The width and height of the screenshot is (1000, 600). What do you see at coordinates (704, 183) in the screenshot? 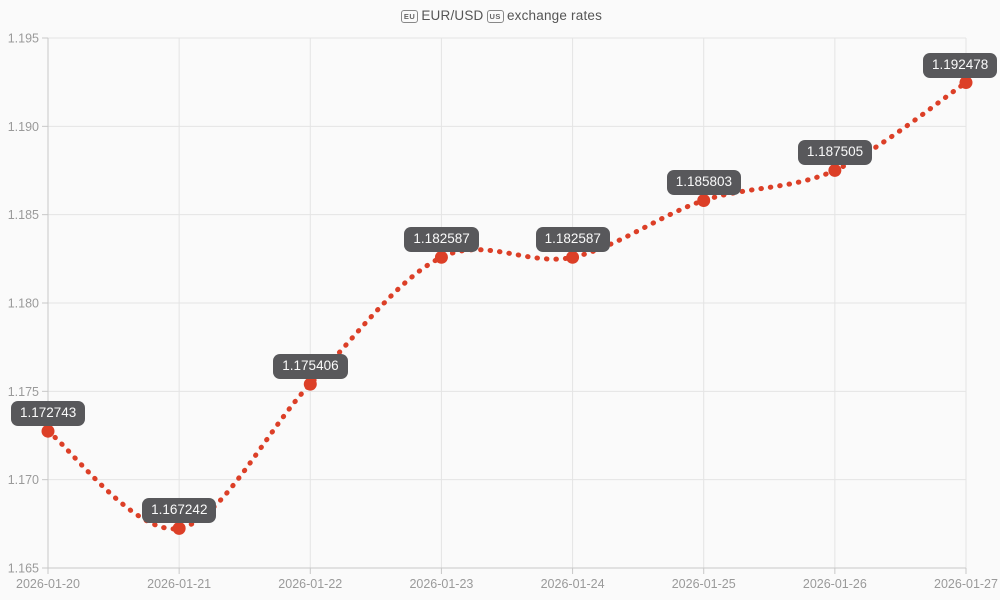
I see `point-value-label: 1.185803` at bounding box center [704, 183].